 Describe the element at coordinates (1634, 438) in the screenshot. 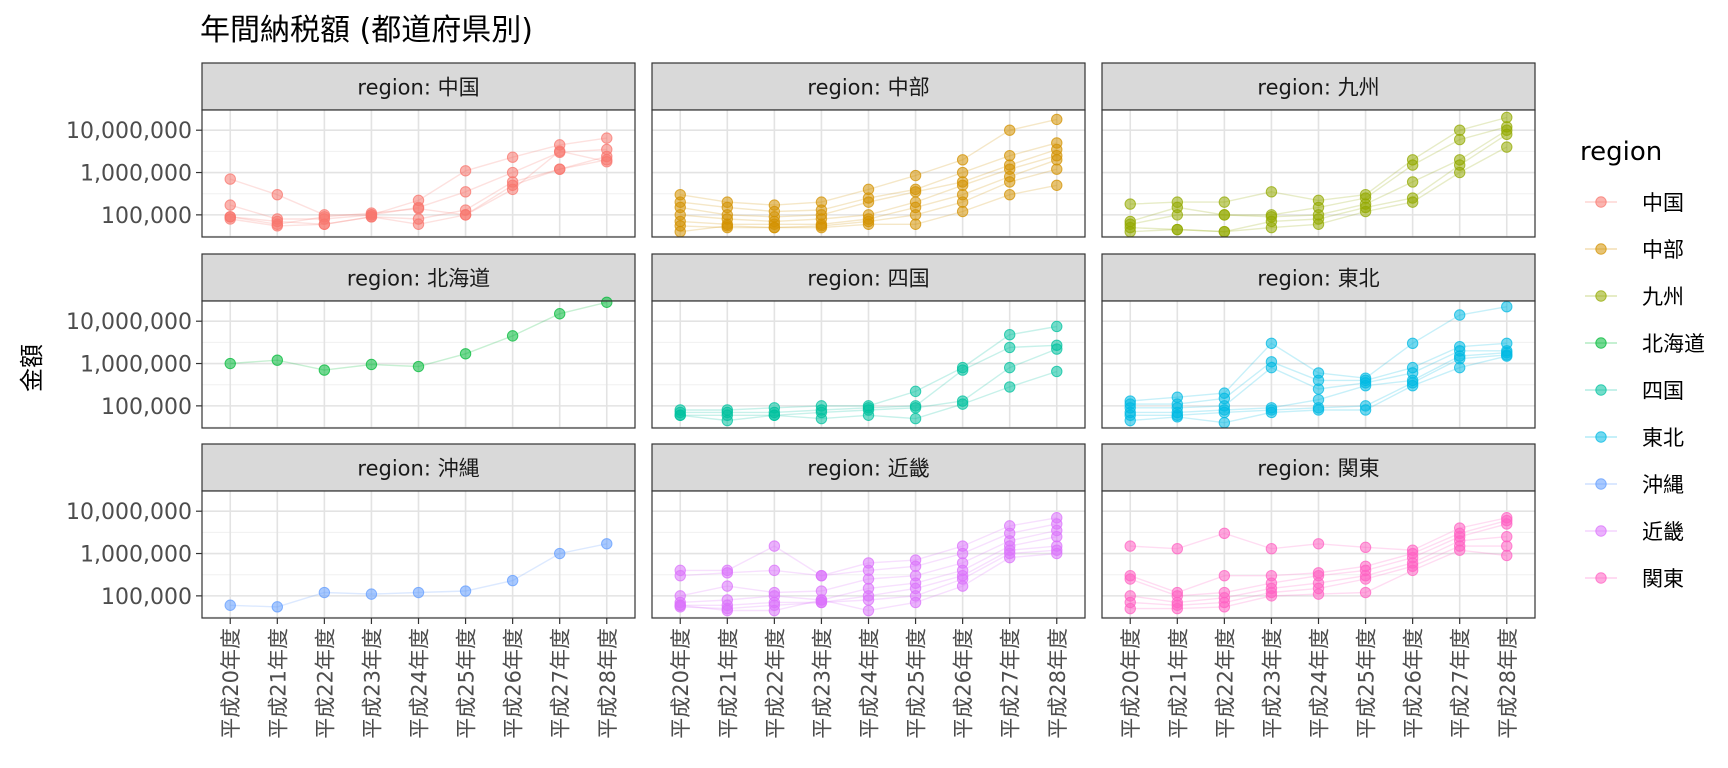

I see `legend-item: 東北` at that location.